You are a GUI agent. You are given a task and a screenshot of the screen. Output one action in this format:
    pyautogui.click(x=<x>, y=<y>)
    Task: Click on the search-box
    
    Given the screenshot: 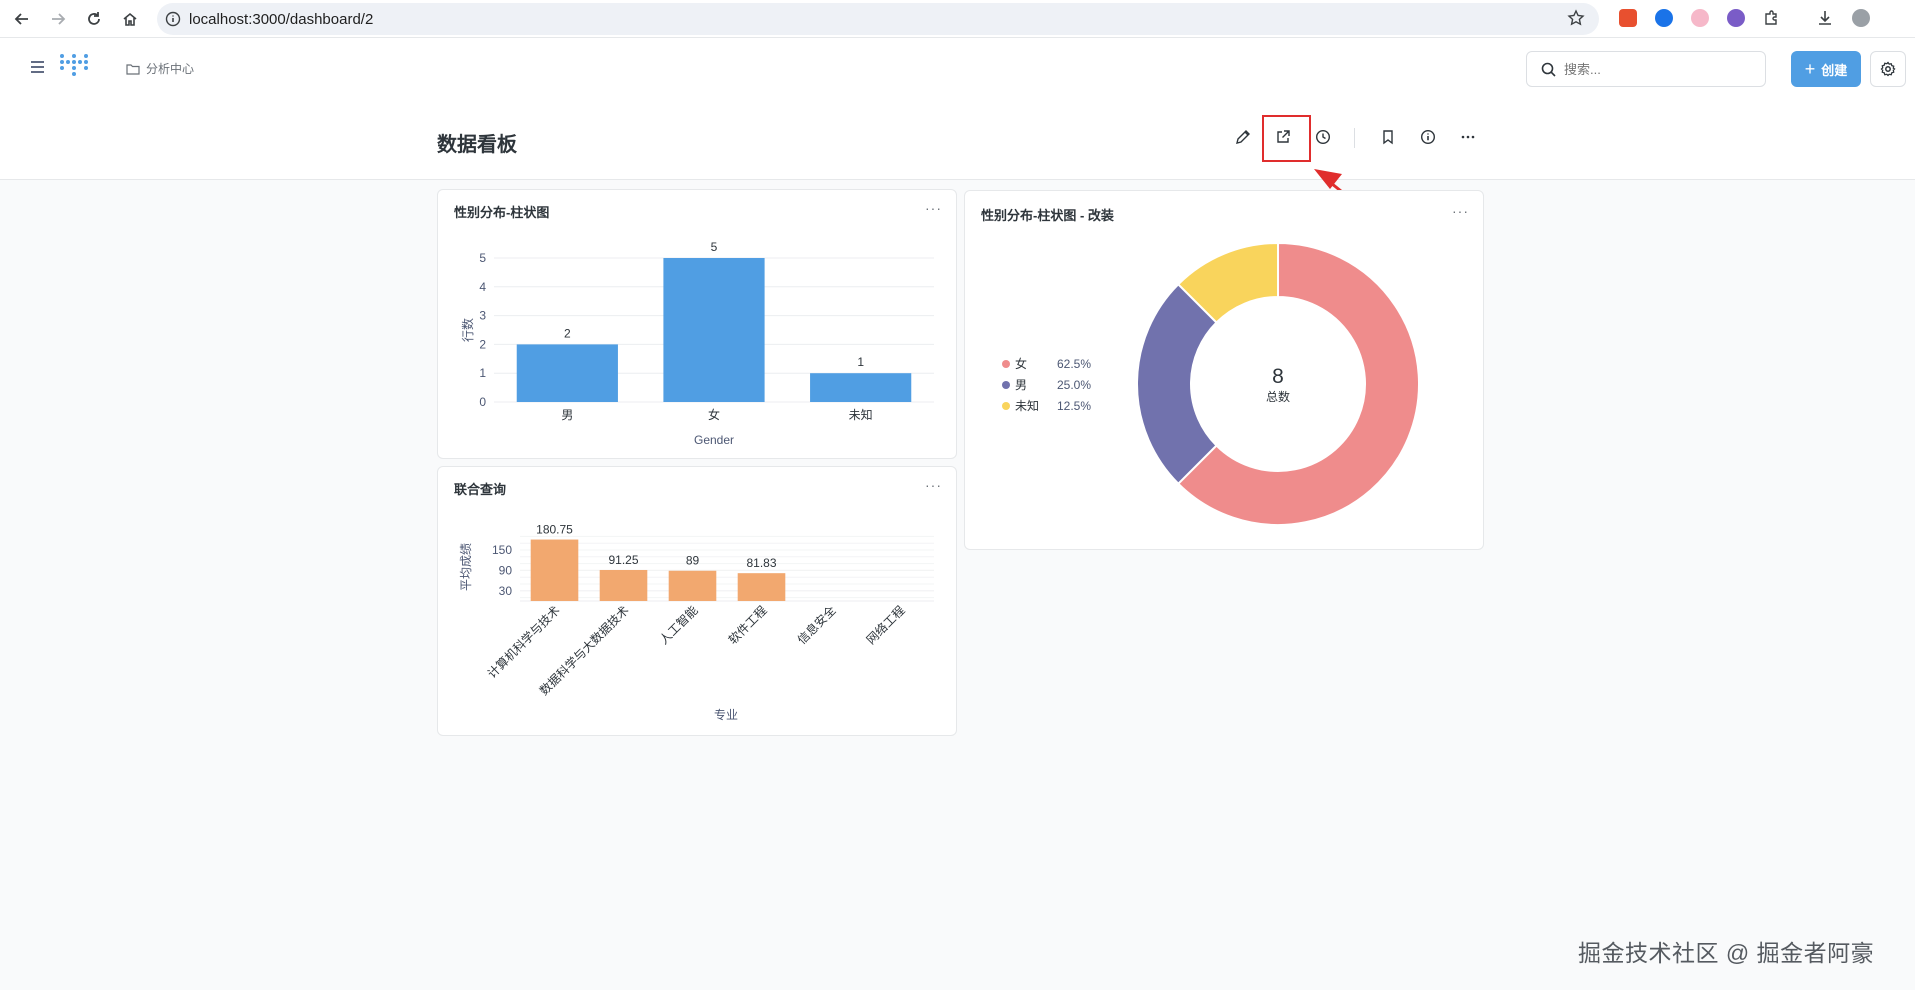 What is the action you would take?
    pyautogui.click(x=1646, y=69)
    